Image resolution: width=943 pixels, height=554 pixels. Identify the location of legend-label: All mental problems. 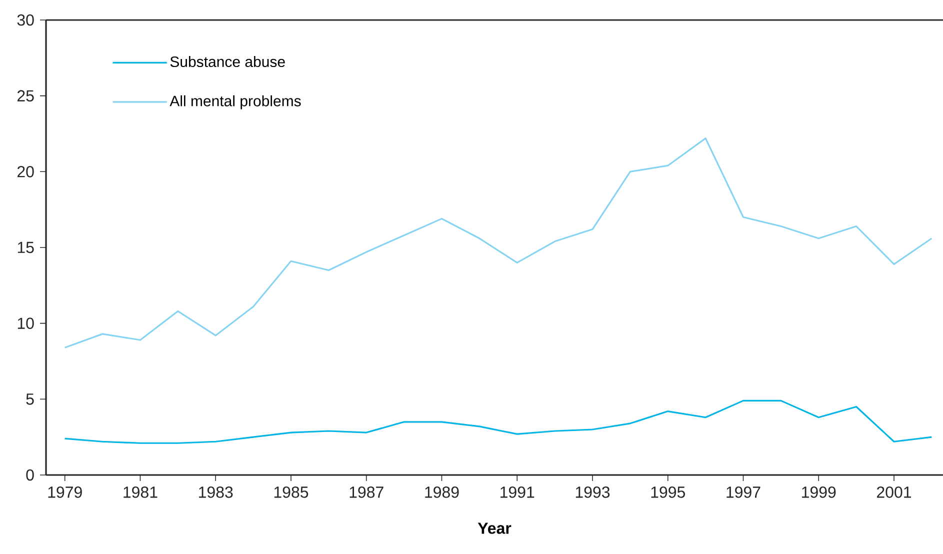
(235, 102).